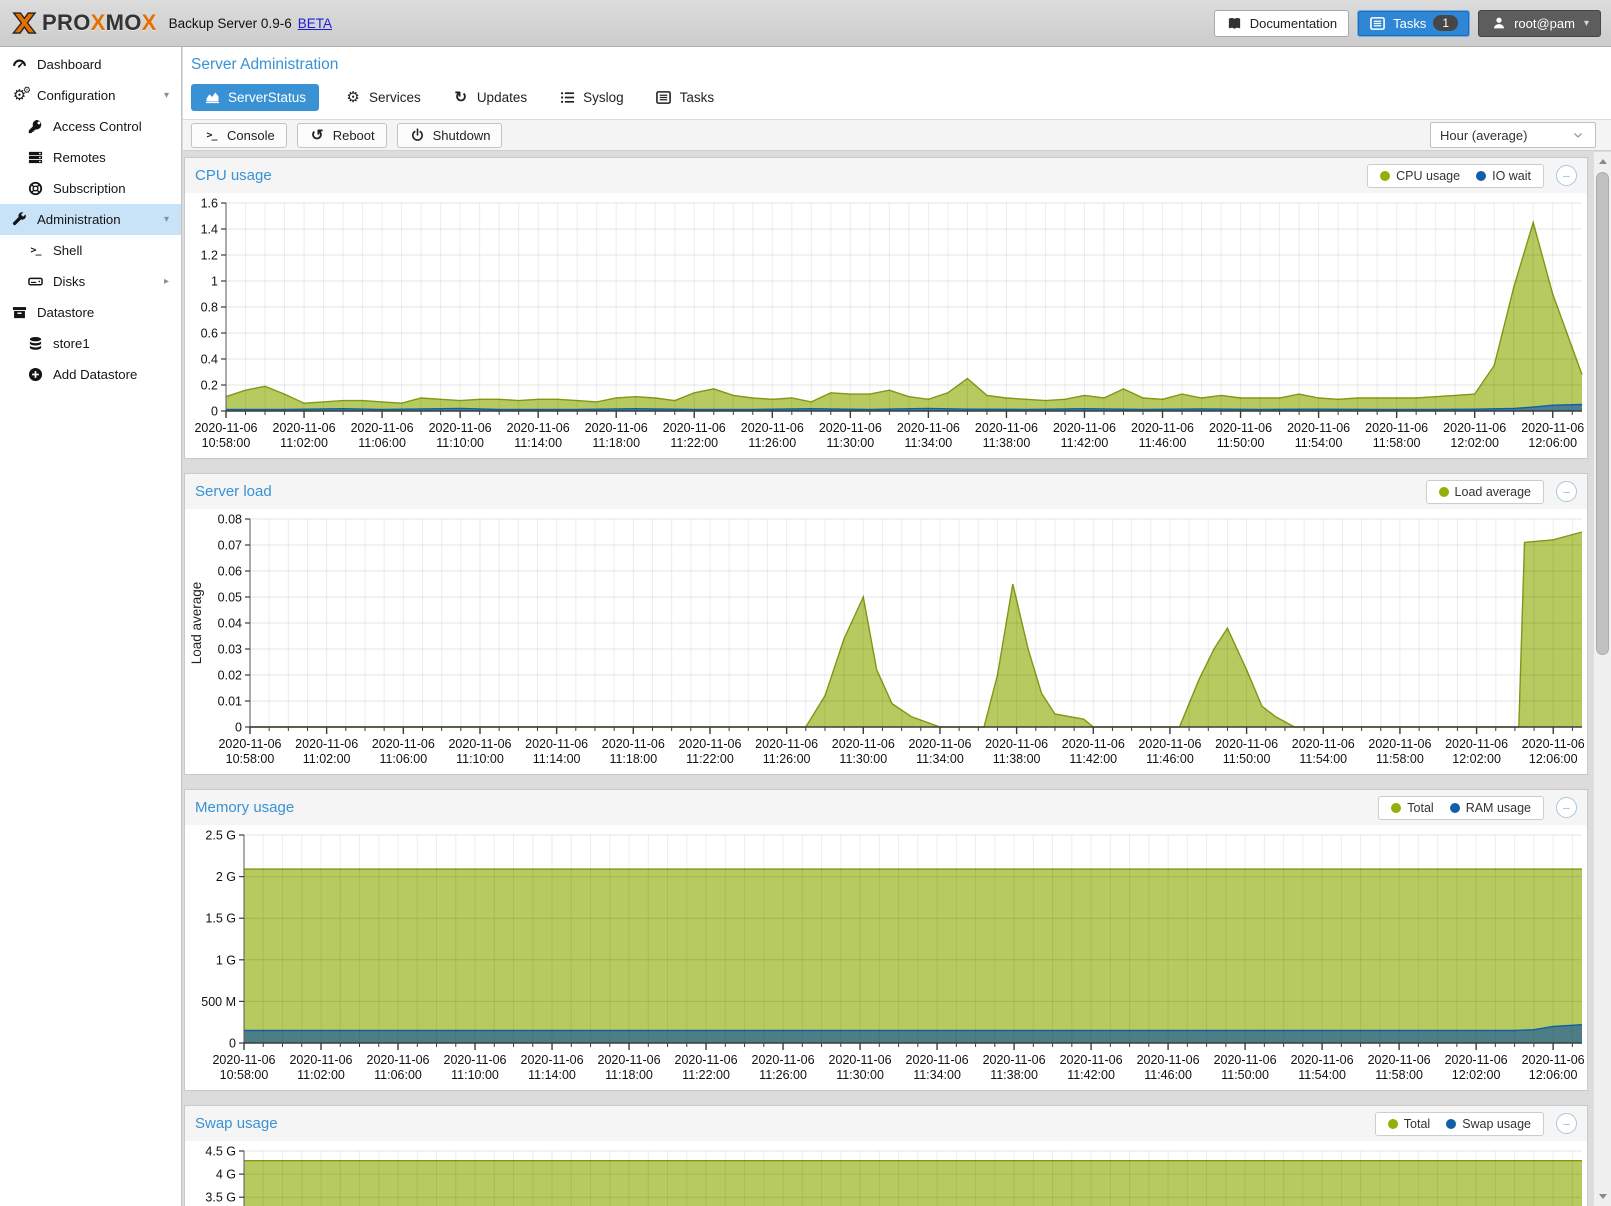 The width and height of the screenshot is (1611, 1206). I want to click on tab-label: Syslog, so click(603, 97).